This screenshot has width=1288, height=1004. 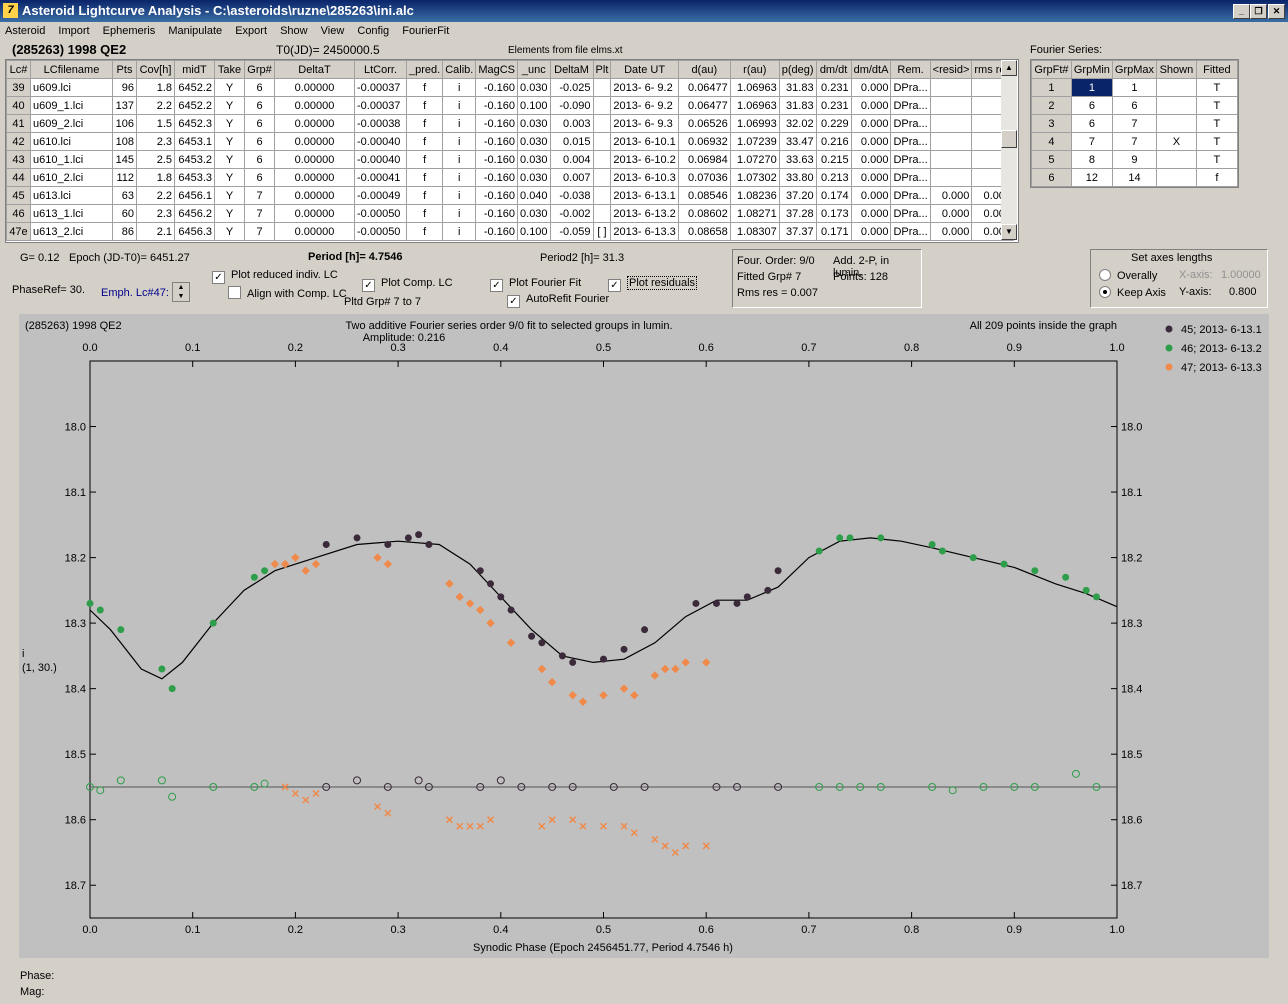 I want to click on grid-header-14: Plt, so click(x=602, y=69).